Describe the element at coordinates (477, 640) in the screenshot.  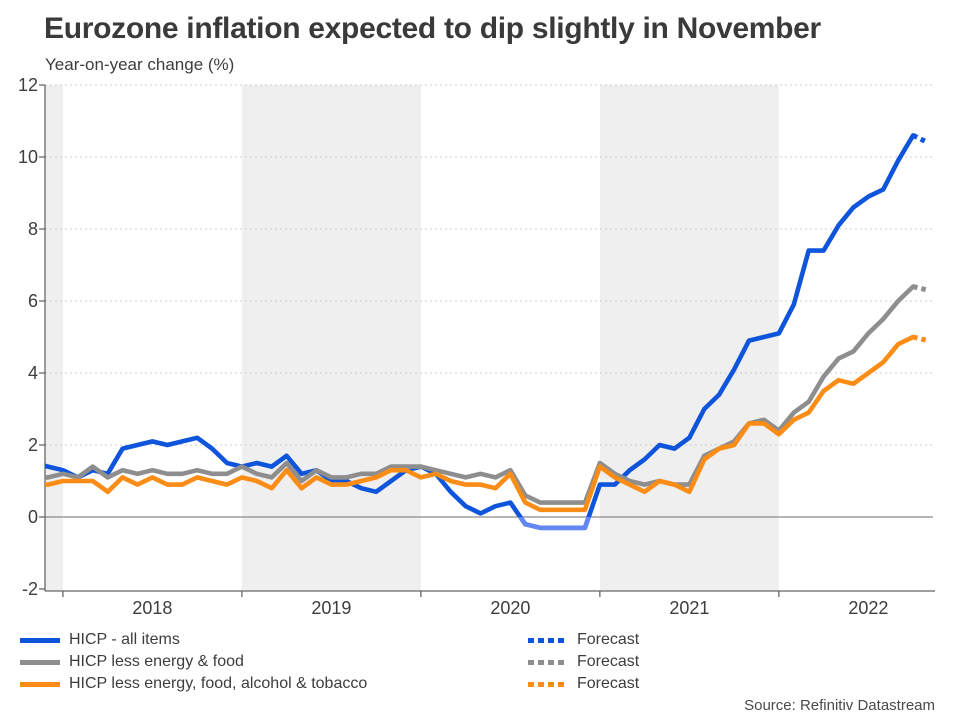
I see `legend-row: HICP - all items Forecast` at that location.